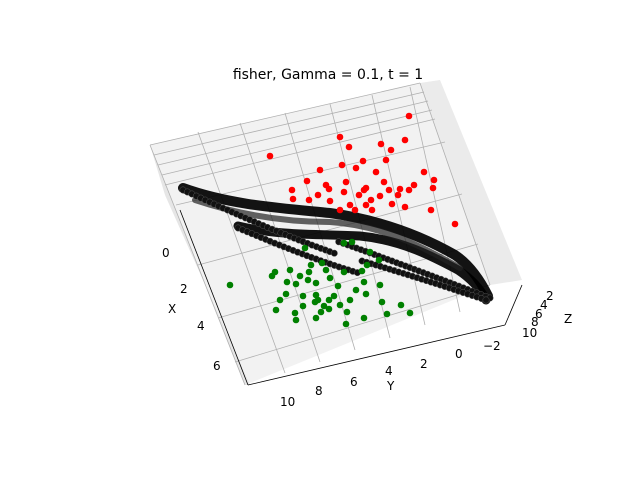  Describe the element at coordinates (214, 297) in the screenshot. I see `x-axis-line` at that location.